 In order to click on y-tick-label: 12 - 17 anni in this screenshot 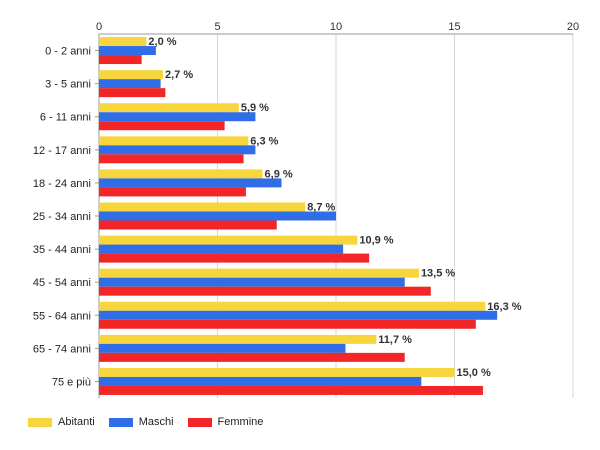, I will do `click(62, 151)`.